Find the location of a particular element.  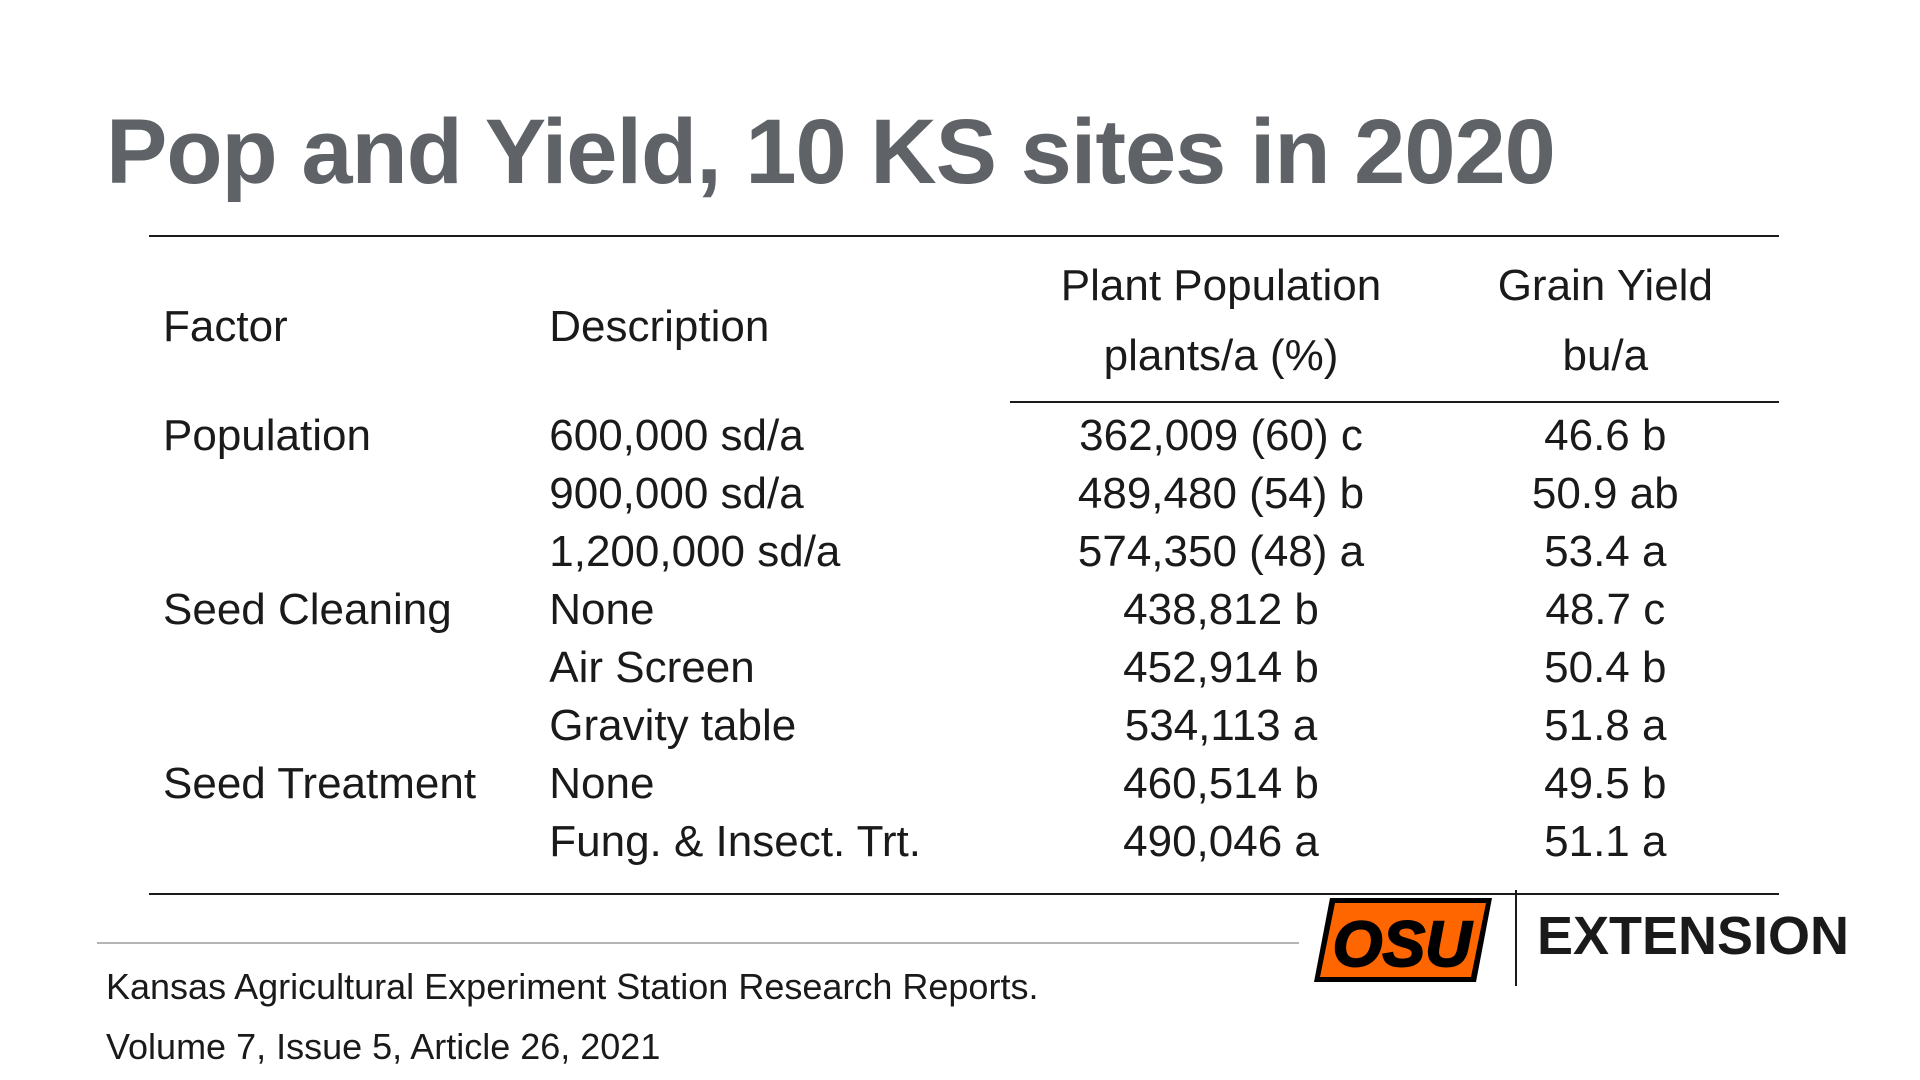

cell-population: 489,480 (54) b is located at coordinates (1221, 493).